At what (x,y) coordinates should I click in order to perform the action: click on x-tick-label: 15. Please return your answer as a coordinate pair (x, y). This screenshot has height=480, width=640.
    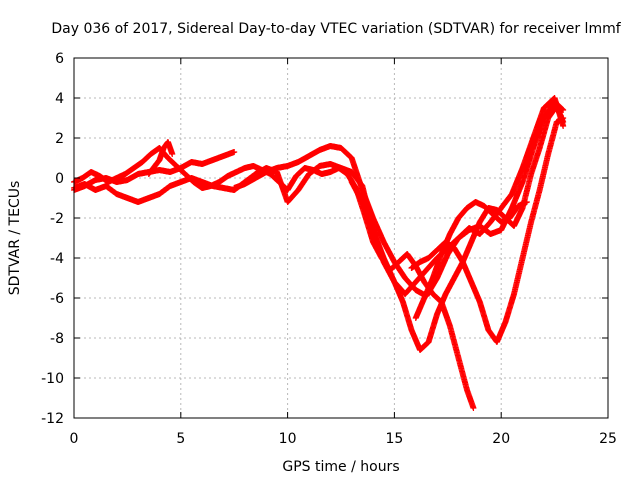
    Looking at the image, I should click on (394, 439).